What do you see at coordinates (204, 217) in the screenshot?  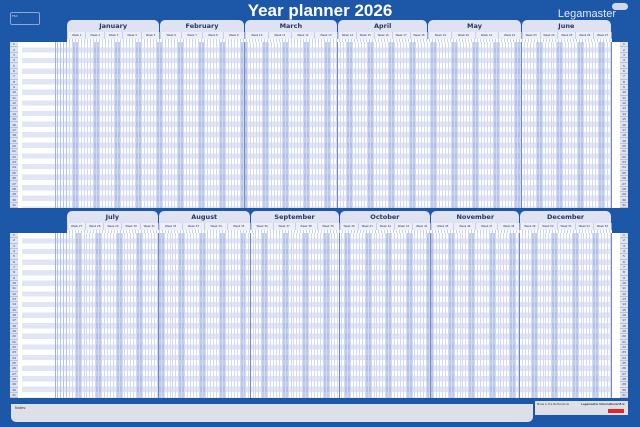 I see `month-tab-august: August` at bounding box center [204, 217].